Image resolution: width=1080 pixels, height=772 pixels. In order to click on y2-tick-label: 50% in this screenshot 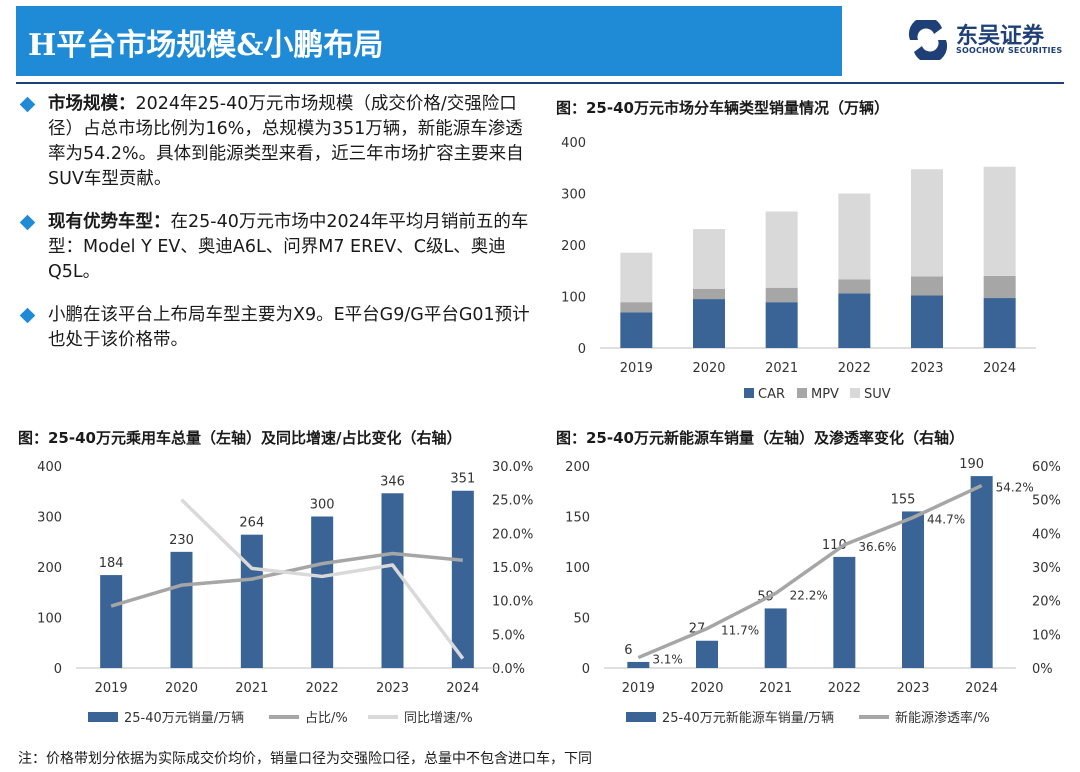, I will do `click(1046, 501)`.